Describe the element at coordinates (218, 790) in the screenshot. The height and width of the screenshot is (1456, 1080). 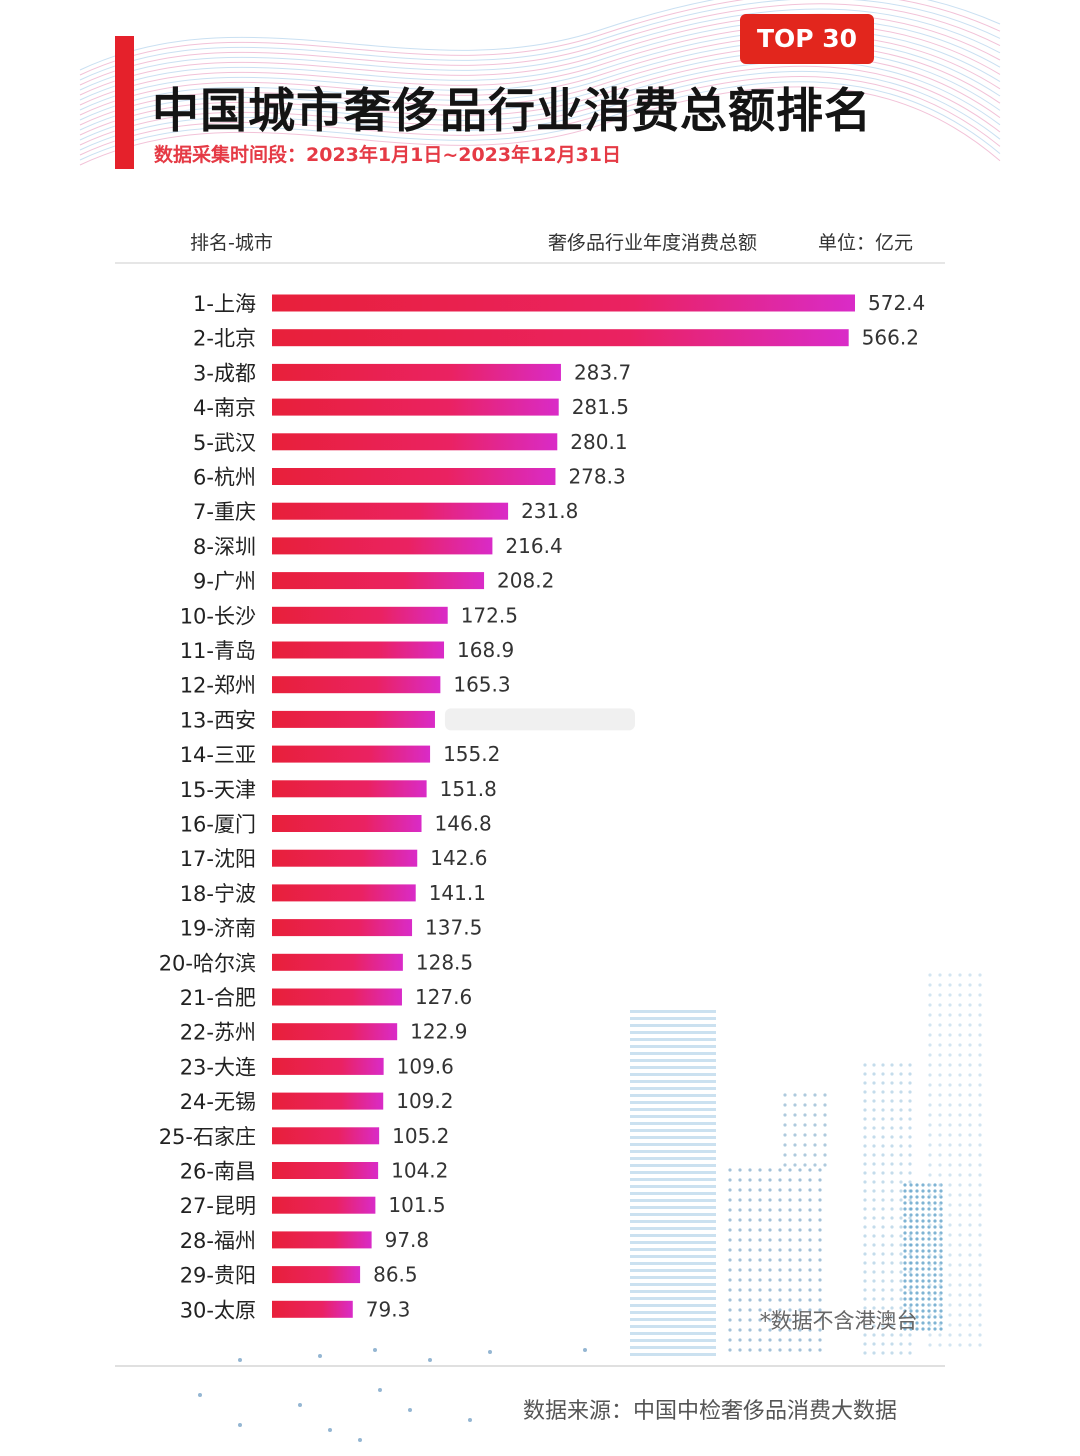
I see `category-label: 15-天津` at that location.